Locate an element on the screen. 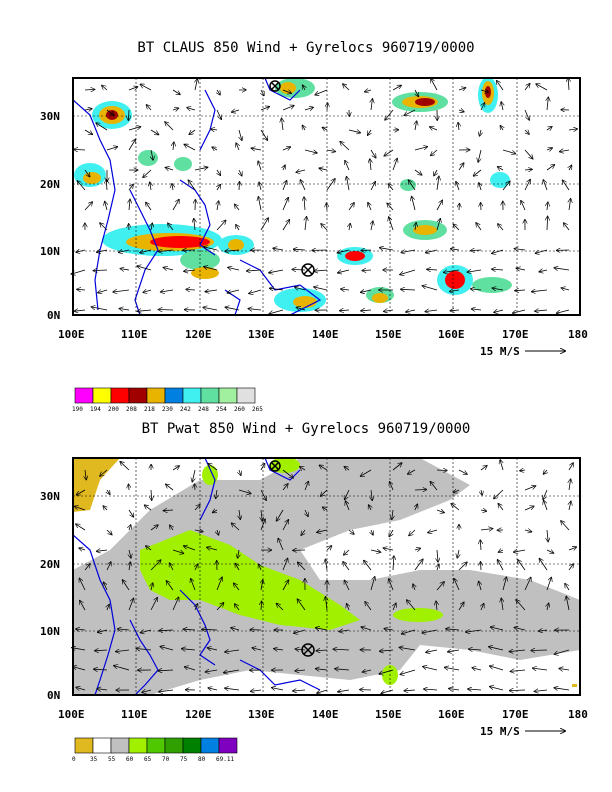 Image resolution: width=612 pixels, height=792 pixels. colorbar-label: 265 is located at coordinates (257, 409).